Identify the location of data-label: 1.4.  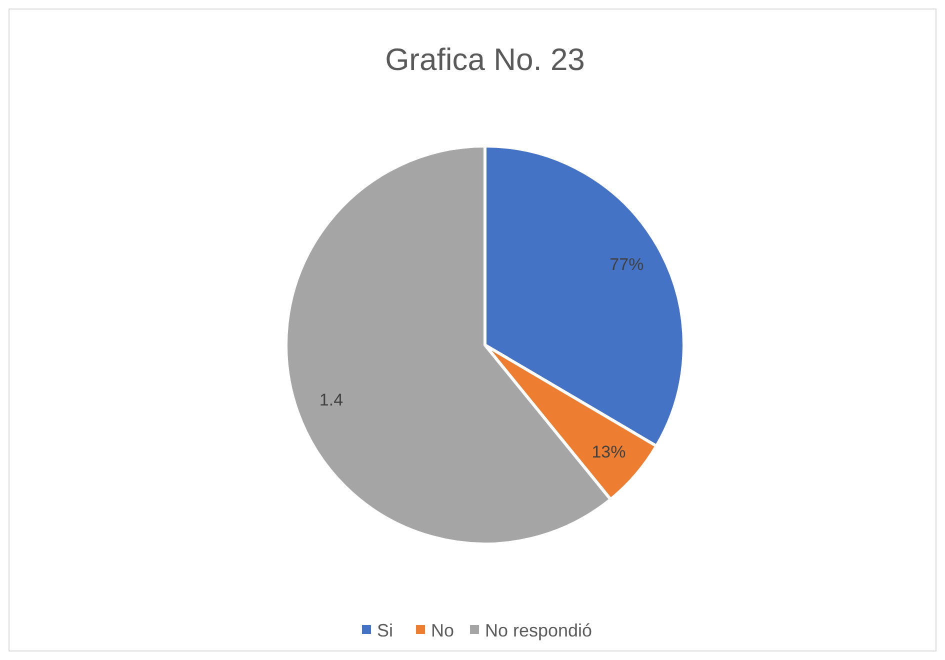
(331, 400).